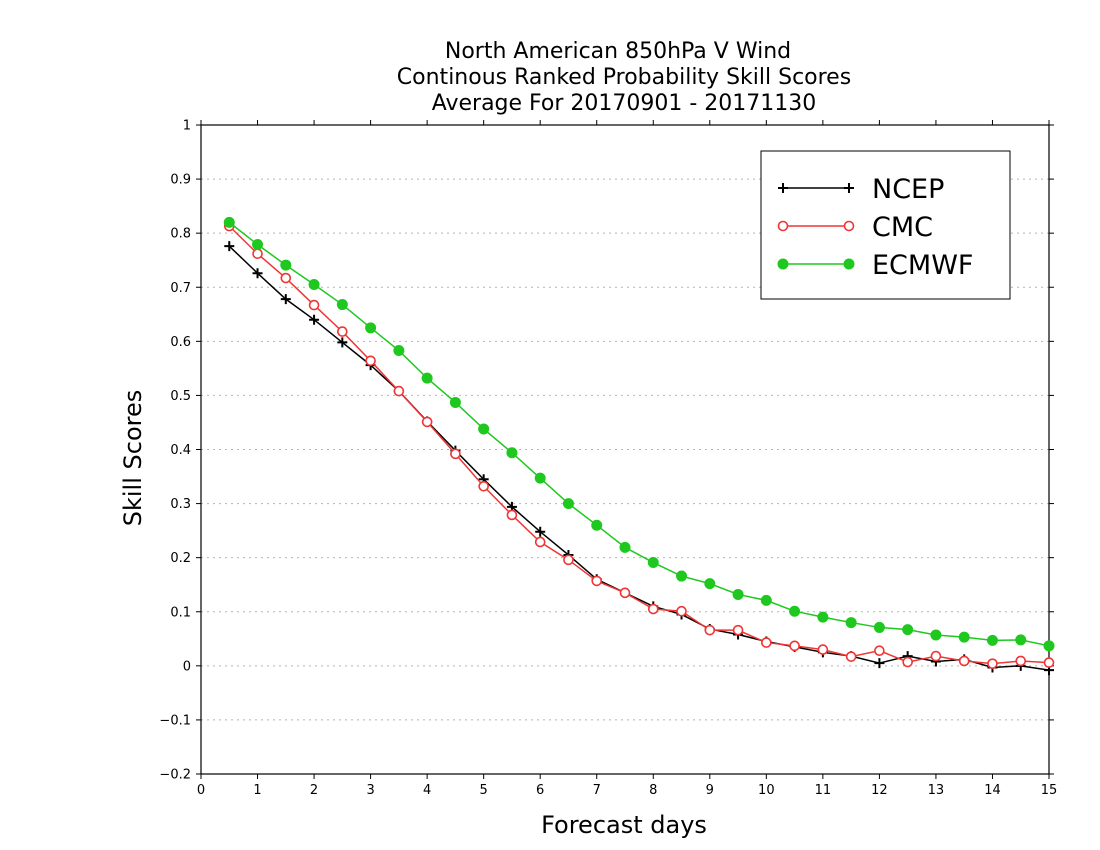 This screenshot has height=850, width=1100. I want to click on y-tick-label: 0.1, so click(180, 612).